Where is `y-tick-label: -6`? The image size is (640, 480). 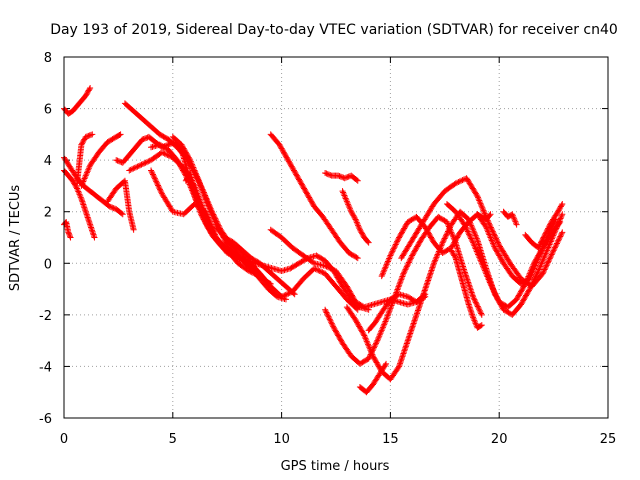 y-tick-label: -6 is located at coordinates (45, 419).